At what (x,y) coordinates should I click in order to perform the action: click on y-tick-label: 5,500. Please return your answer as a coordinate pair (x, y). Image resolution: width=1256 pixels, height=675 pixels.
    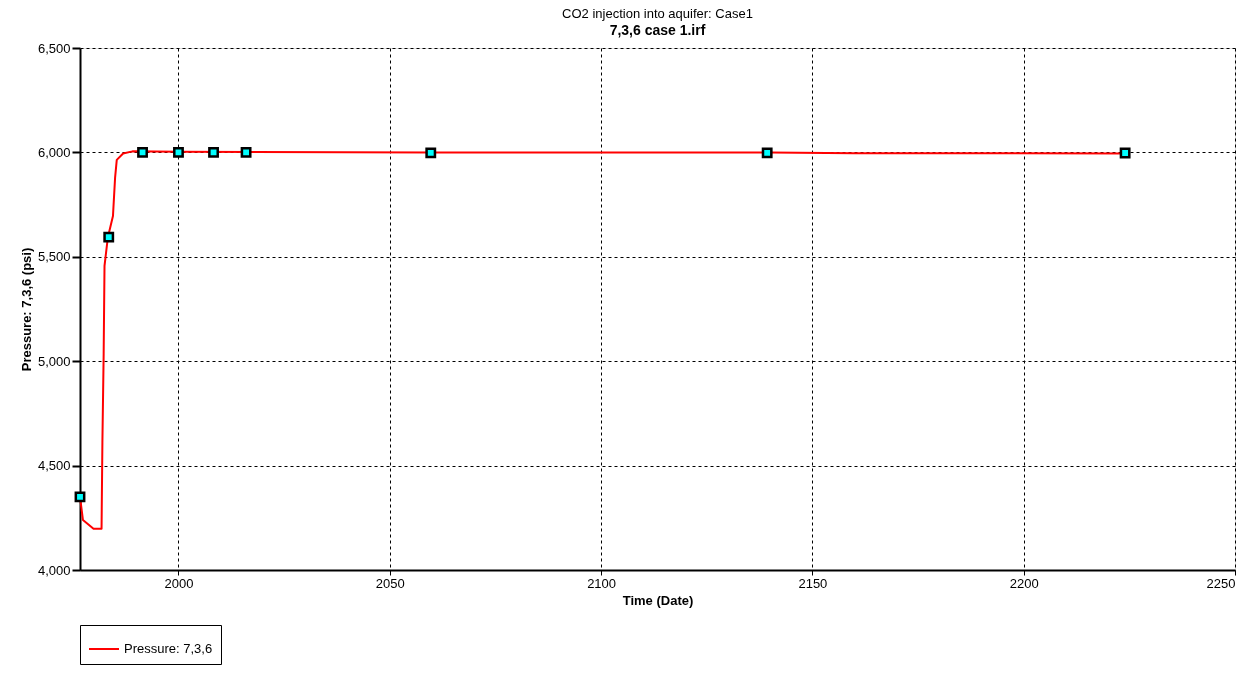
    Looking at the image, I should click on (54, 257).